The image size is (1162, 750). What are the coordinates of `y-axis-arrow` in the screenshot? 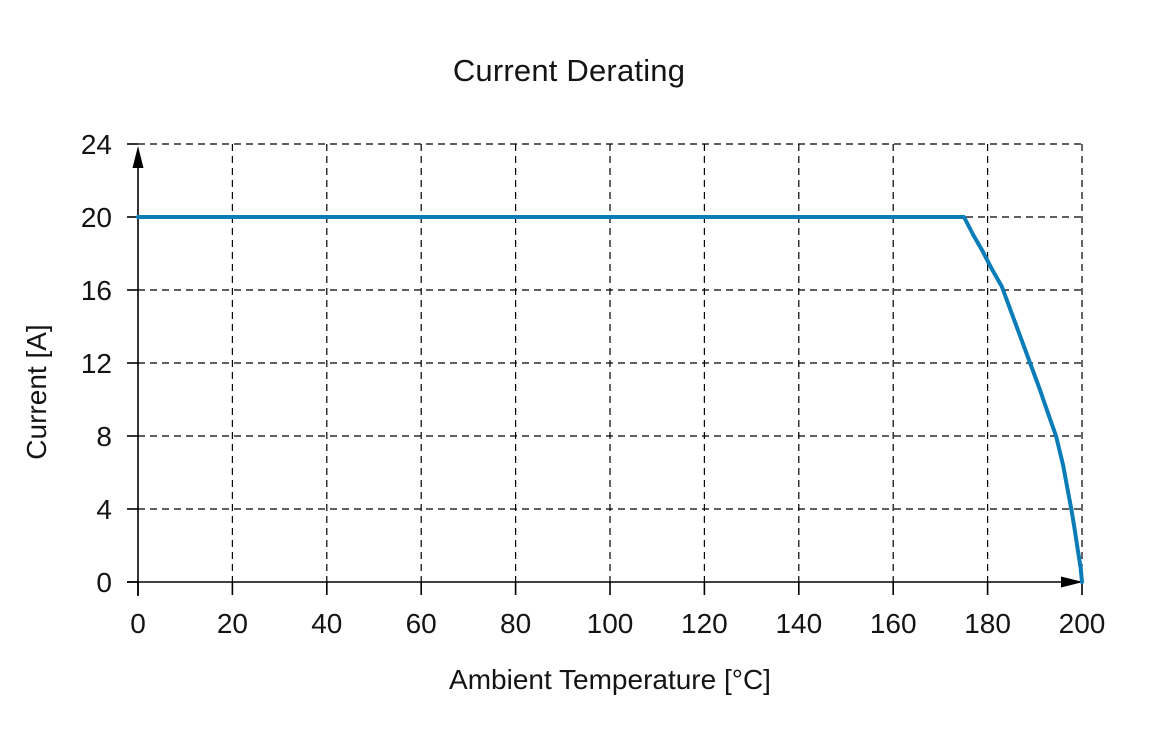 It's located at (138, 157).